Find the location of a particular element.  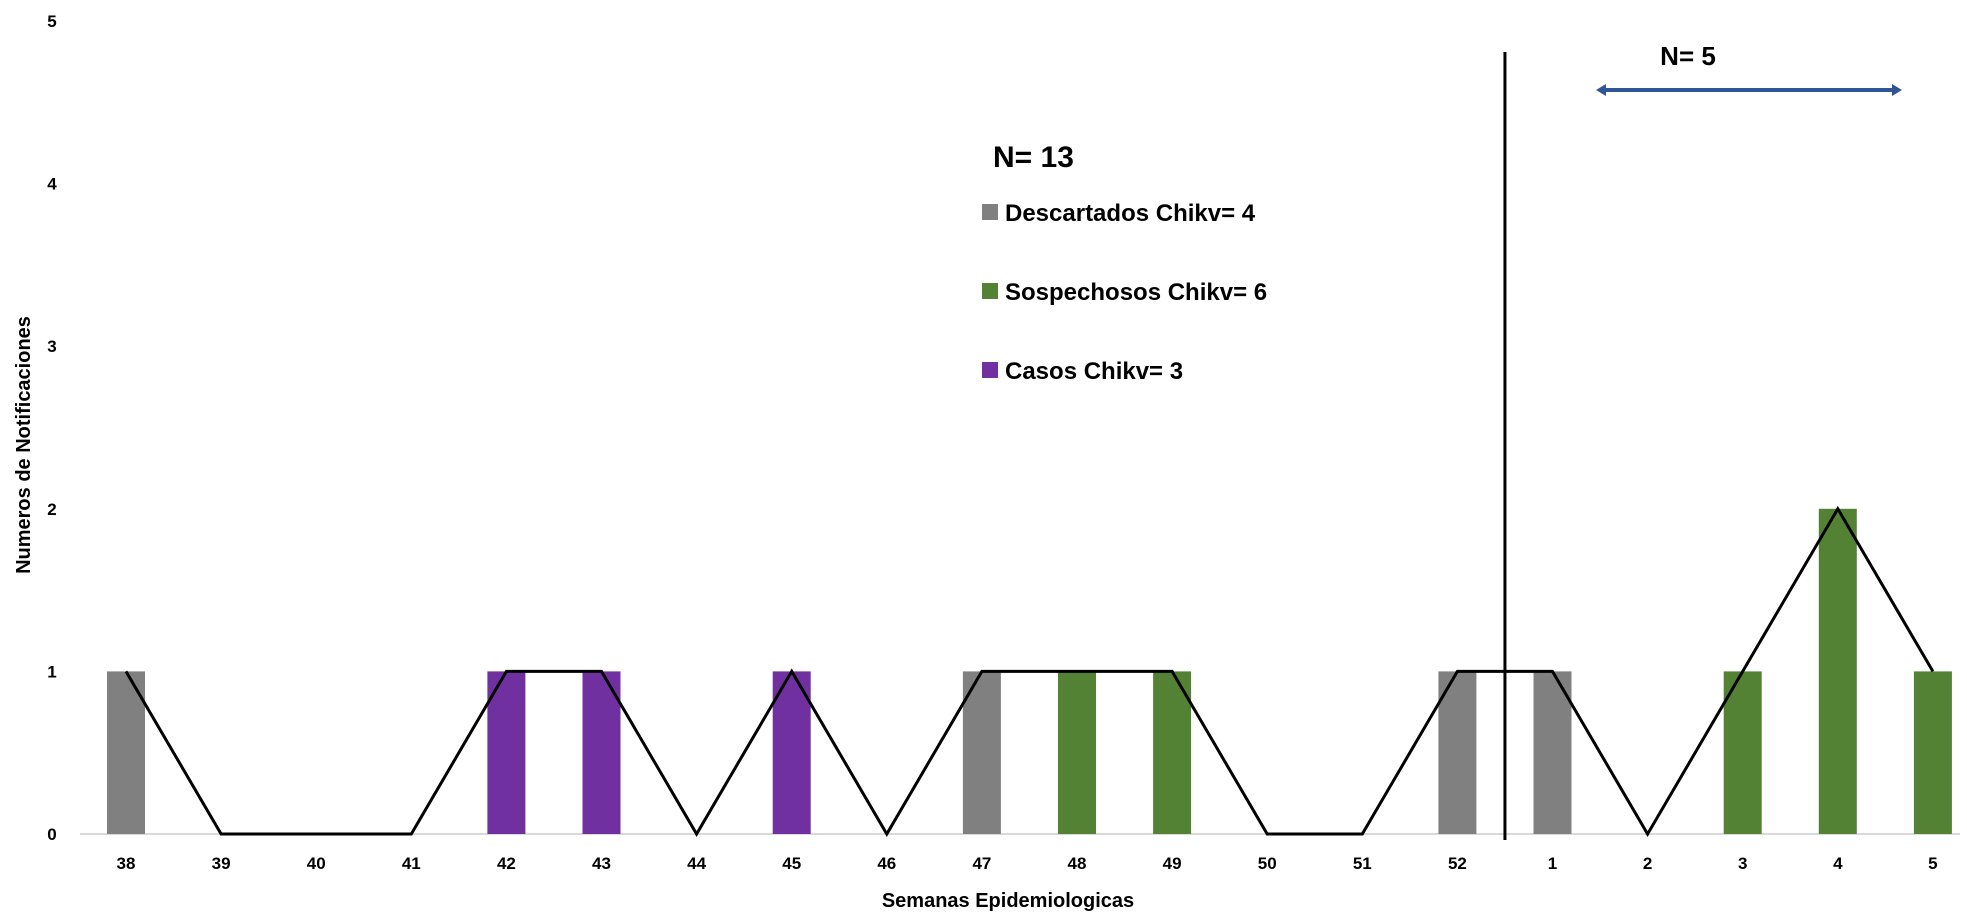

legend-swatch-casos is located at coordinates (990, 370).